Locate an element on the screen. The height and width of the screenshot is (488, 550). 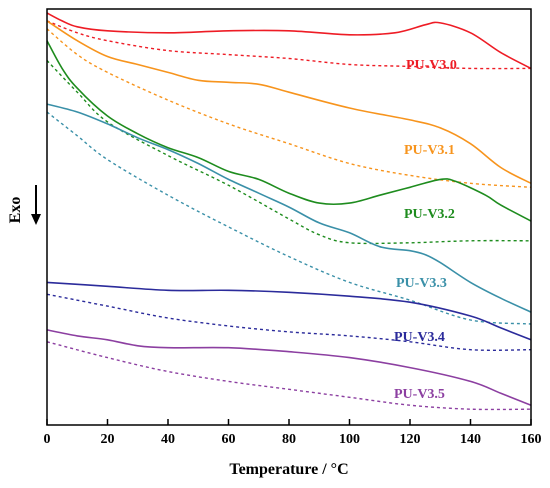
x-tick-label: 60 is located at coordinates (229, 439).